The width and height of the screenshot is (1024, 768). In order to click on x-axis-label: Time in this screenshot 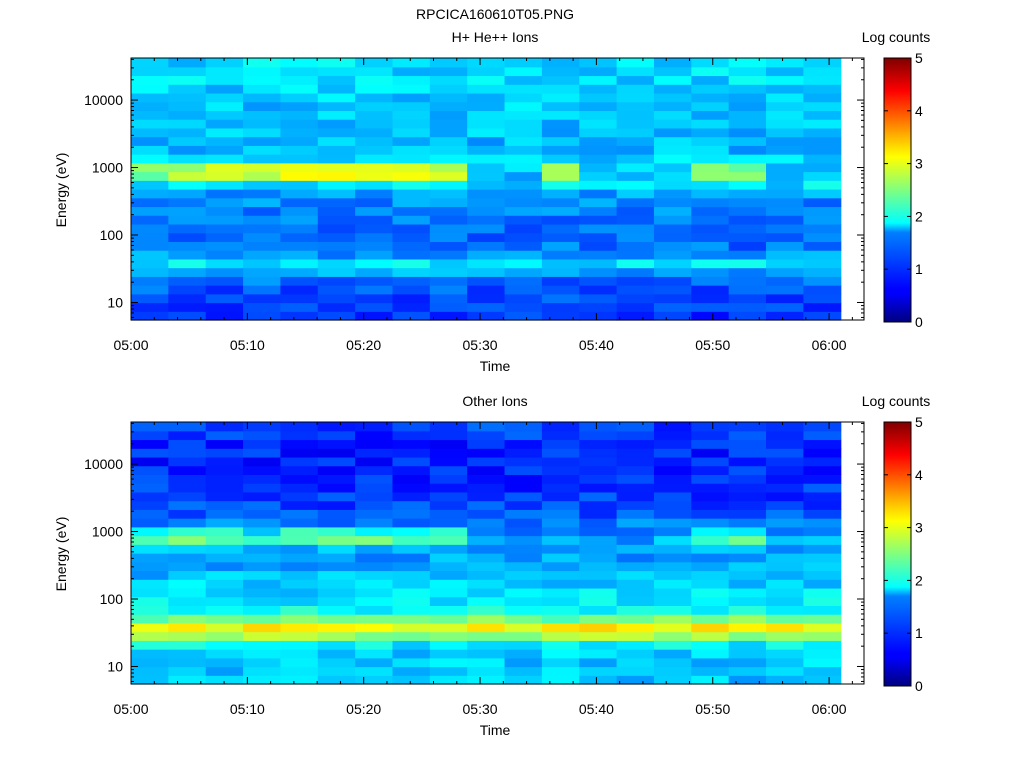, I will do `click(495, 730)`.